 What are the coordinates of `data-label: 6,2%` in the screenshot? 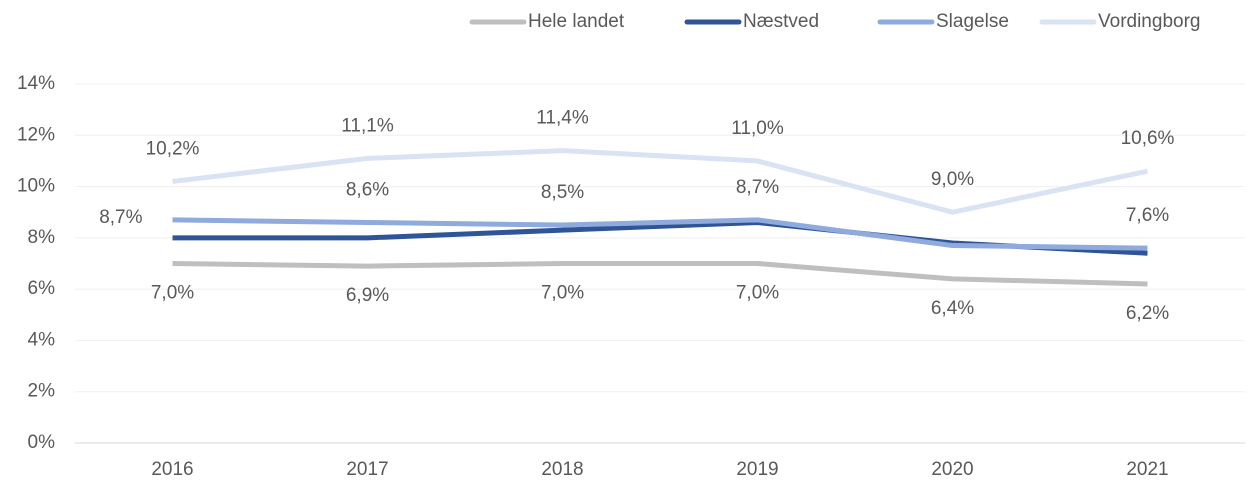 It's located at (1147, 313).